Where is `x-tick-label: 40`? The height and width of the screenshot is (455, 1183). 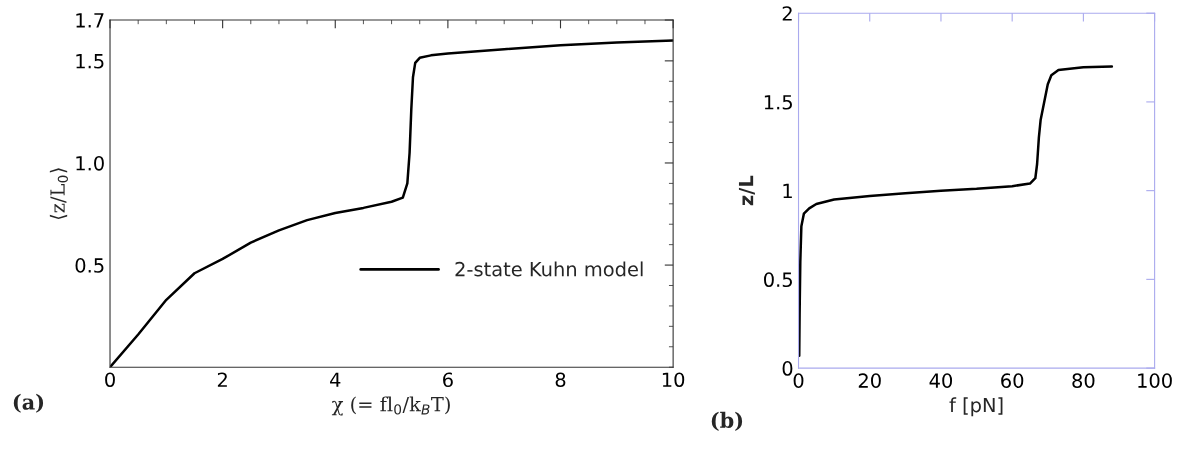
x-tick-label: 40 is located at coordinates (941, 381).